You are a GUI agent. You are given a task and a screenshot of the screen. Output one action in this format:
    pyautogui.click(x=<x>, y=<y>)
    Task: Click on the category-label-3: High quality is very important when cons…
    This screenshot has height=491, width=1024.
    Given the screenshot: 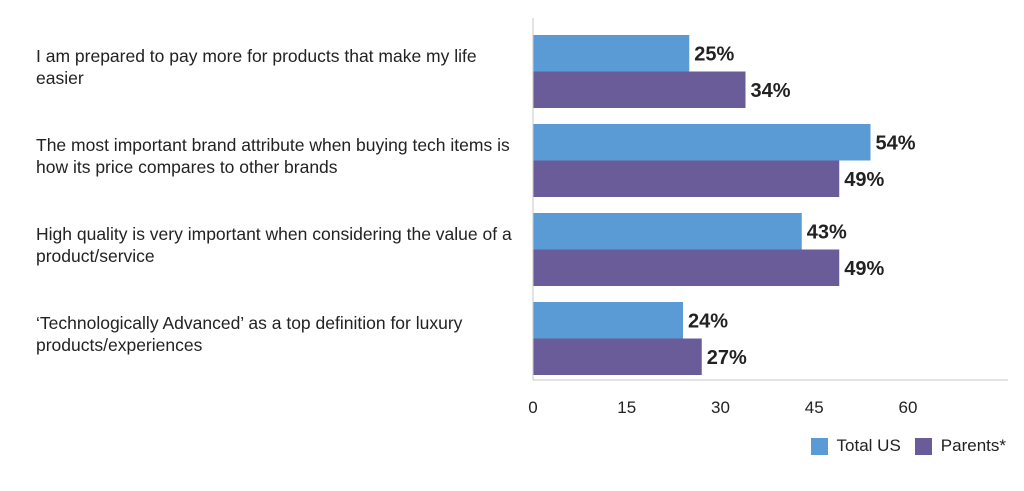 What is the action you would take?
    pyautogui.click(x=274, y=245)
    